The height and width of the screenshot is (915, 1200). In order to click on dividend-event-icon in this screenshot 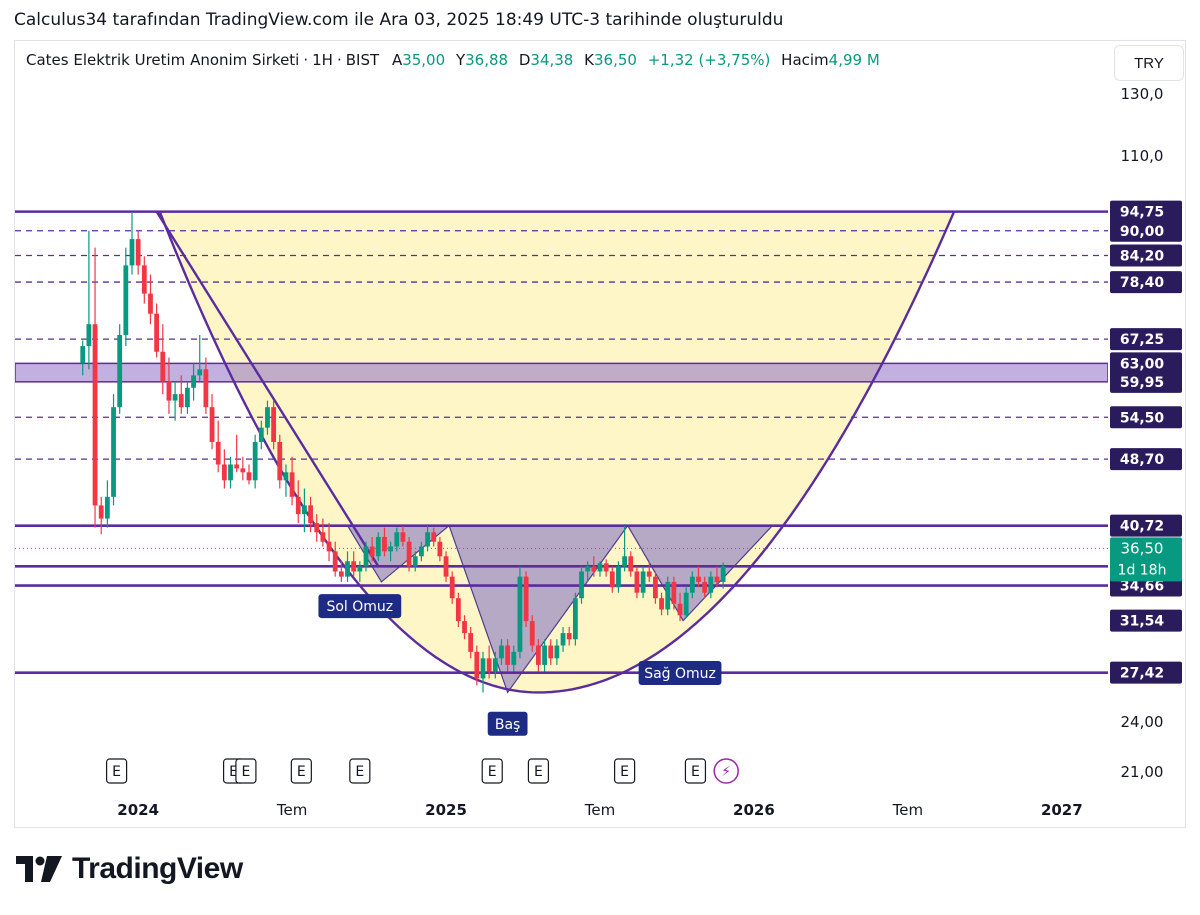, I will do `click(726, 771)`.